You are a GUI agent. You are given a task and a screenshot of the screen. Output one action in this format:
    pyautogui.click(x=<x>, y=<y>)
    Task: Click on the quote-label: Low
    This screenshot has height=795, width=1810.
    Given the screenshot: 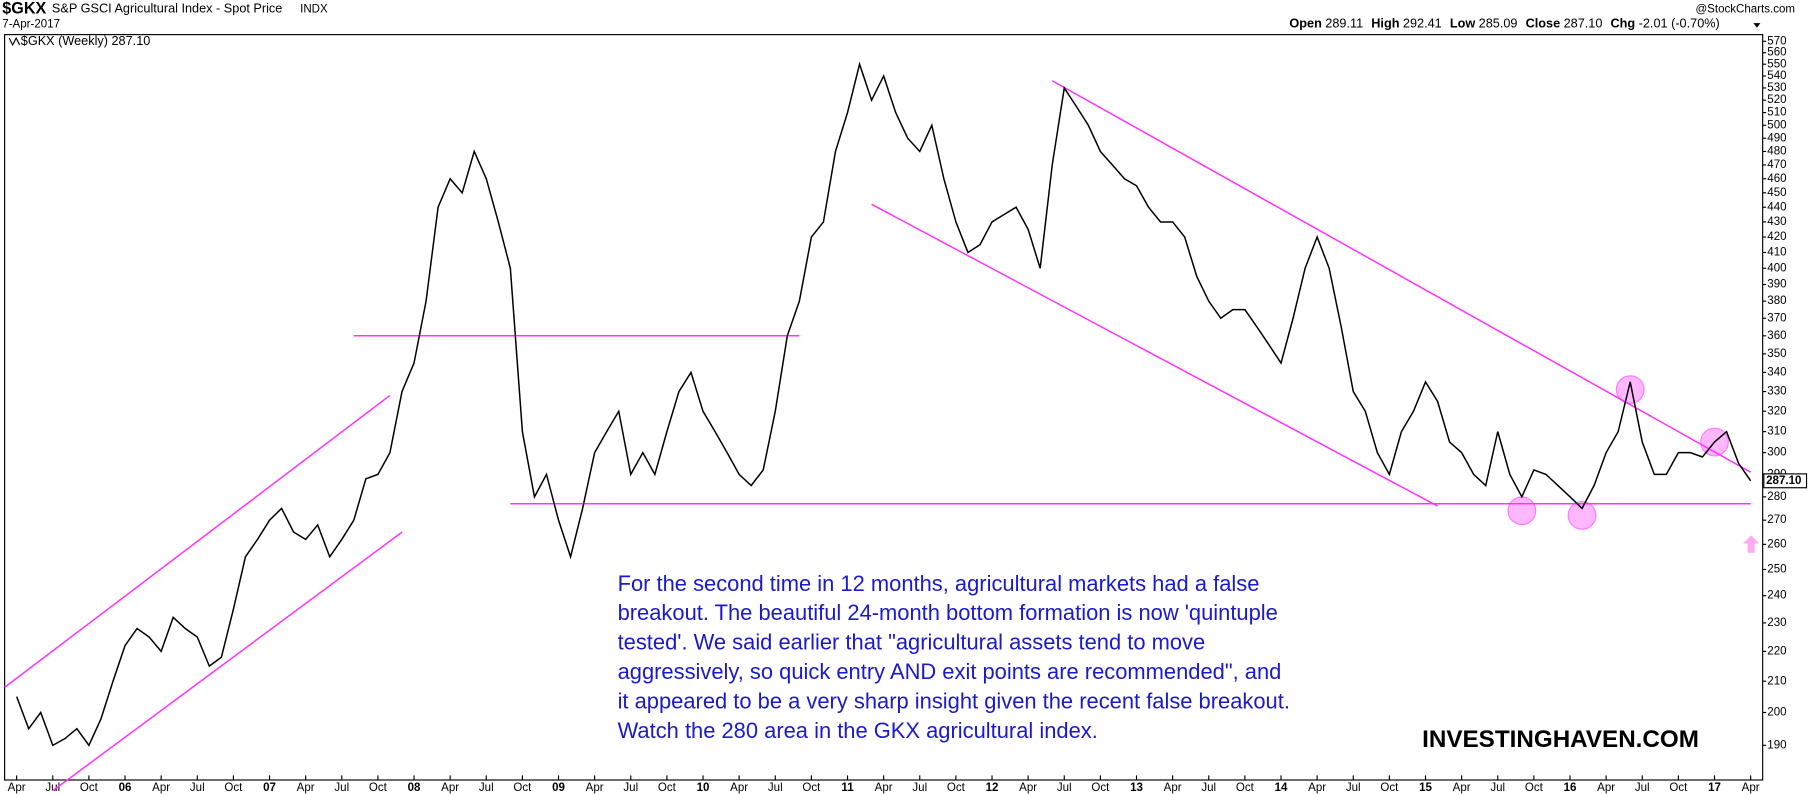 What is the action you would take?
    pyautogui.click(x=1463, y=24)
    